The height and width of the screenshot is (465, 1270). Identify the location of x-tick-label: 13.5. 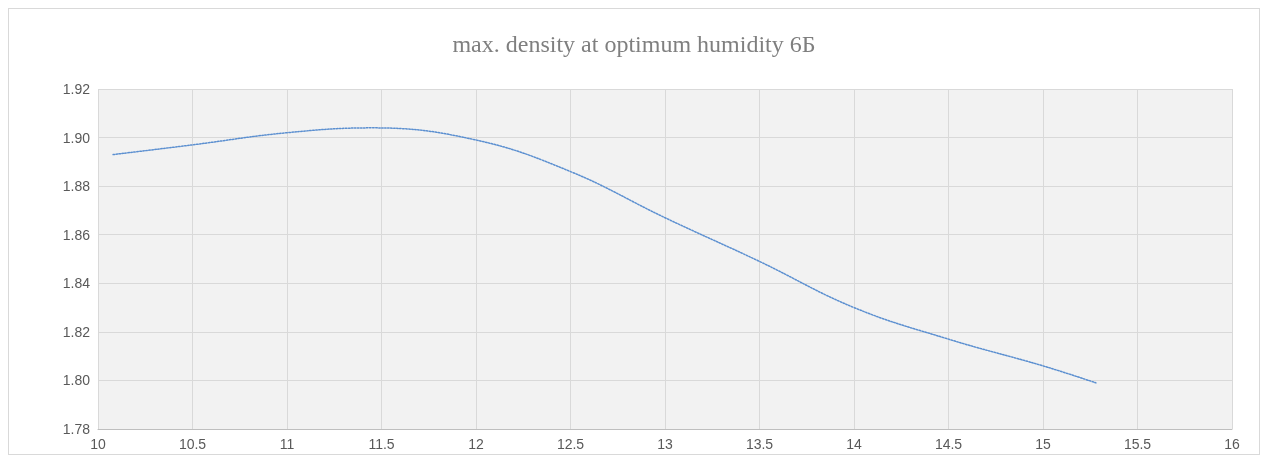
(759, 444).